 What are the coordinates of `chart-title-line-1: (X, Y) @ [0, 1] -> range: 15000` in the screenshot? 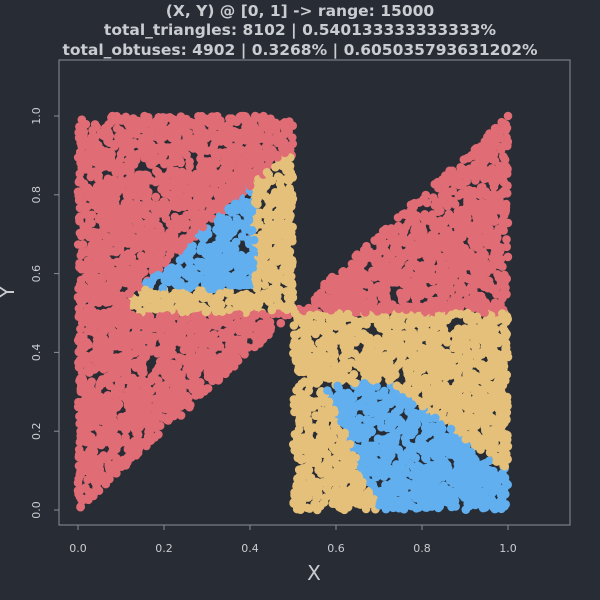 It's located at (300, 11).